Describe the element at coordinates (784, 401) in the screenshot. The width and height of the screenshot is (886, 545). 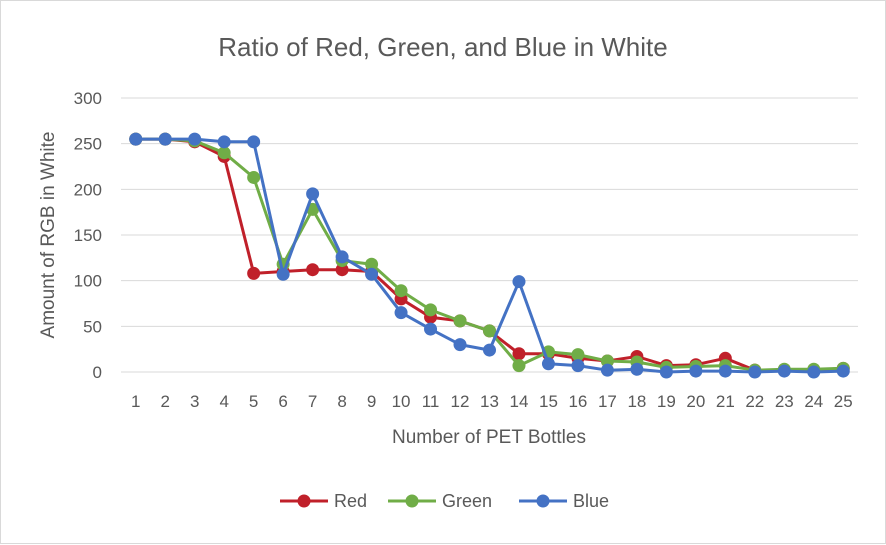
I see `x-tick-label: 23` at that location.